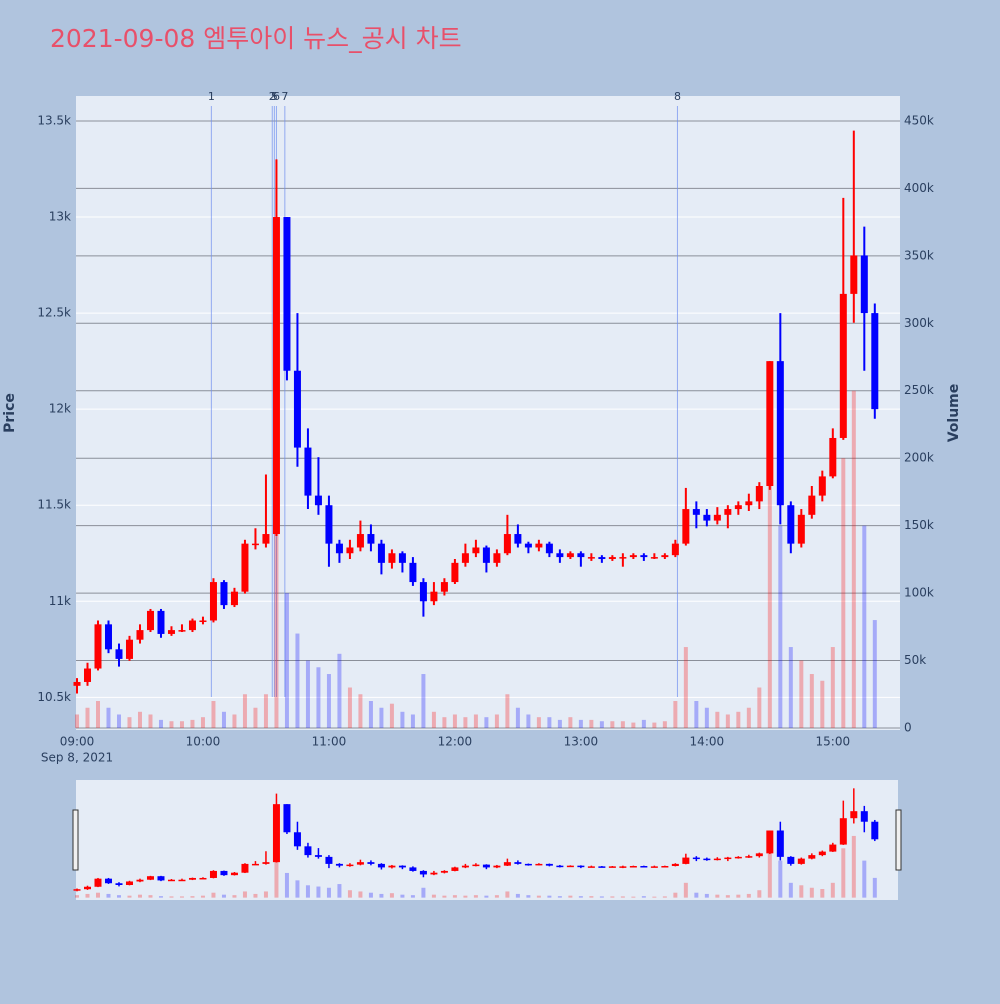  Describe the element at coordinates (54, 505) in the screenshot. I see `y-tick-label: 11.5k` at that location.